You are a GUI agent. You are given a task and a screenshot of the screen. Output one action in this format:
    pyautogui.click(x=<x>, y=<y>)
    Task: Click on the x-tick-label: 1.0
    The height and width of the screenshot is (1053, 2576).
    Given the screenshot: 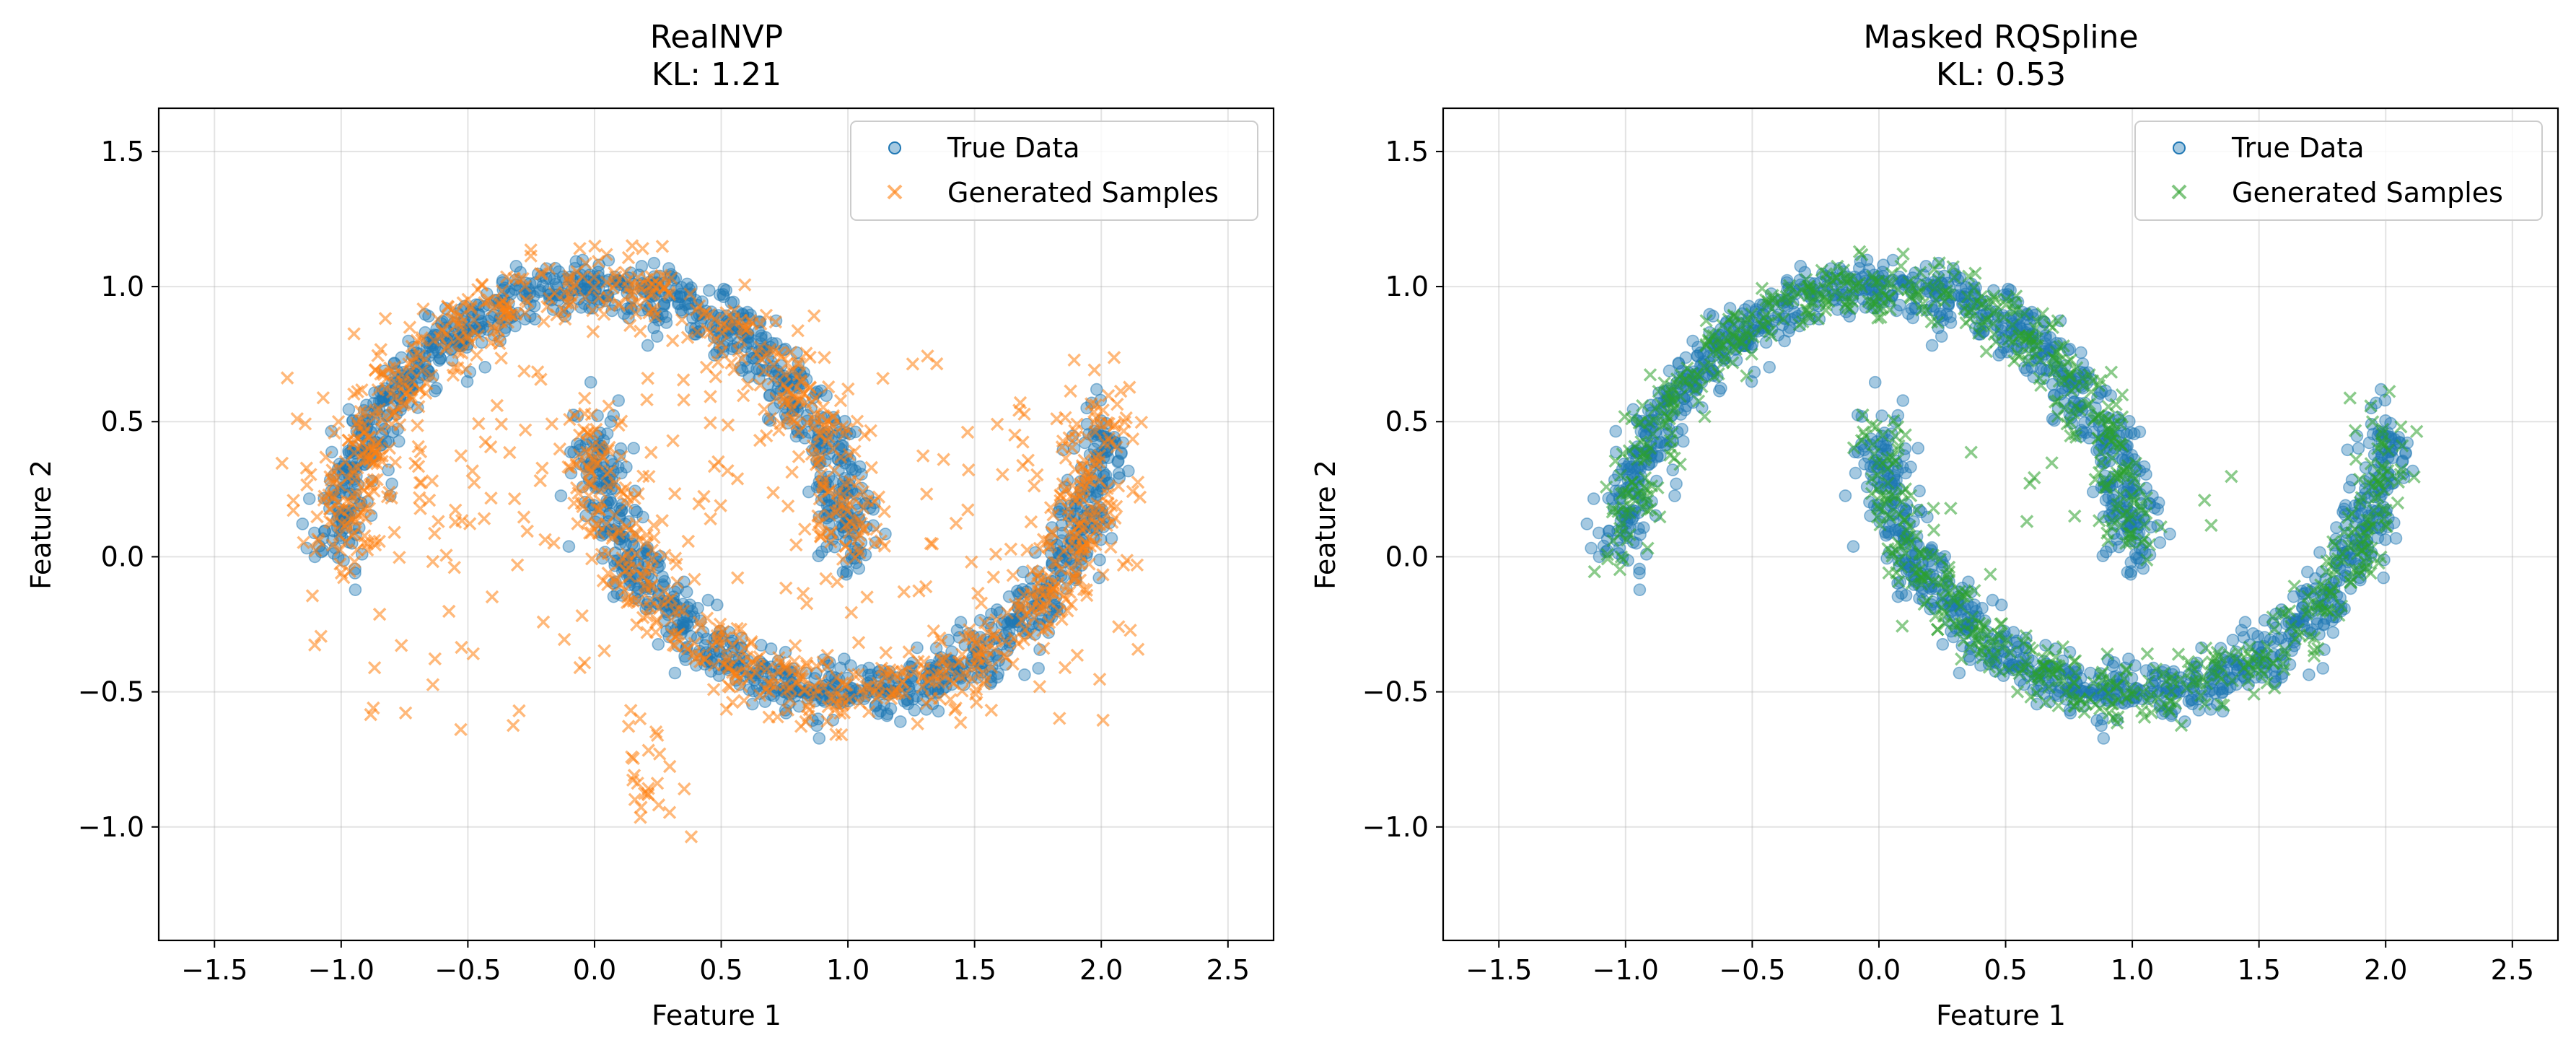 What is the action you would take?
    pyautogui.click(x=848, y=970)
    